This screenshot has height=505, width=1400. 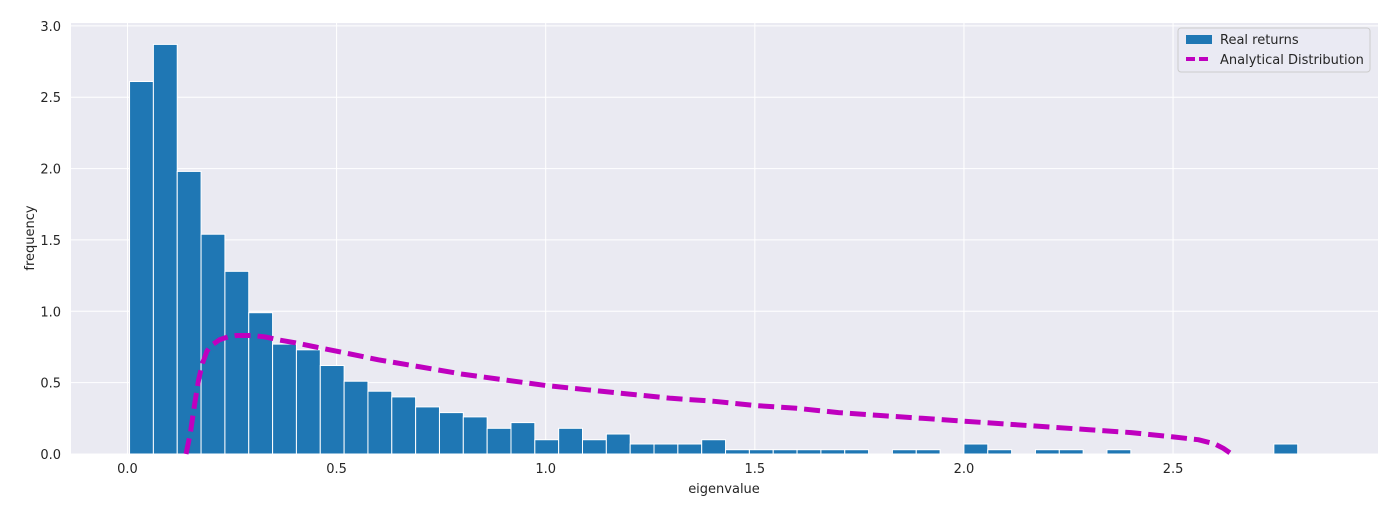 What do you see at coordinates (336, 469) in the screenshot?
I see `x-tick-label: 0.5` at bounding box center [336, 469].